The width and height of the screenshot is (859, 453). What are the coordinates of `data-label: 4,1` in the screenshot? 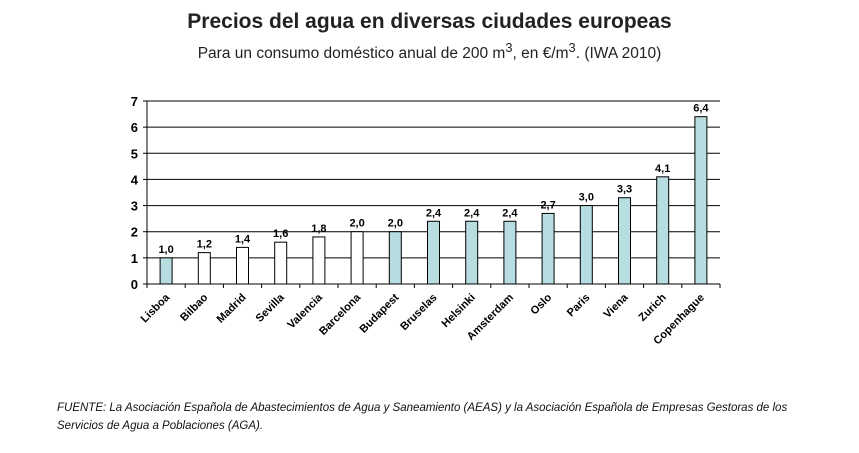 It's located at (662, 169).